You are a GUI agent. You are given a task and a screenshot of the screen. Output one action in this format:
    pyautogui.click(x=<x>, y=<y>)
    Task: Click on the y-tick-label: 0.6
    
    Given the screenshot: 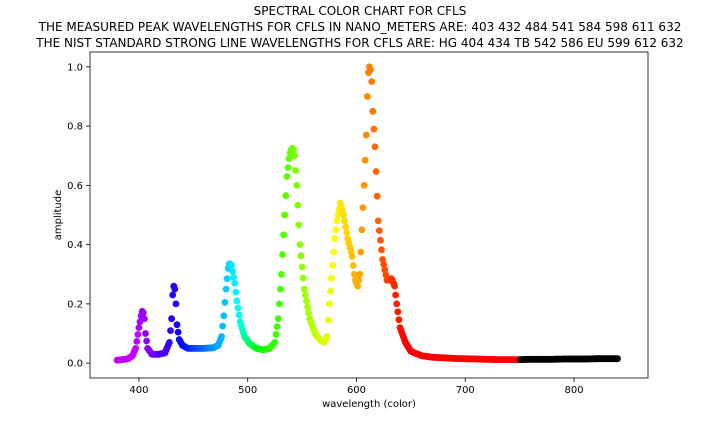 What is the action you would take?
    pyautogui.click(x=75, y=186)
    